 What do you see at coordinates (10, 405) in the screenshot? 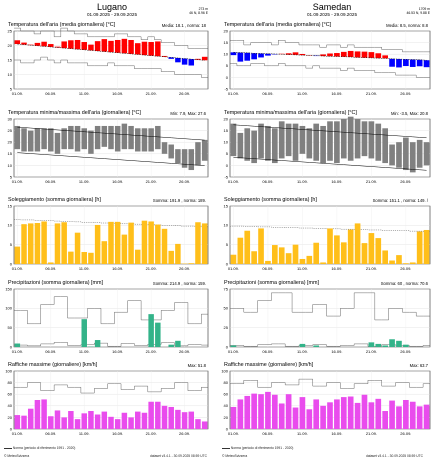
I see `y-tick-label: 40` at bounding box center [10, 405].